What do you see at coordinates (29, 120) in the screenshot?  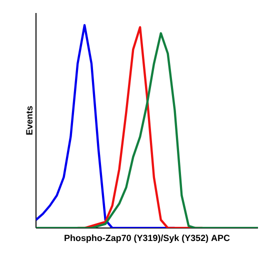 I see `y-axis-title: Events` at bounding box center [29, 120].